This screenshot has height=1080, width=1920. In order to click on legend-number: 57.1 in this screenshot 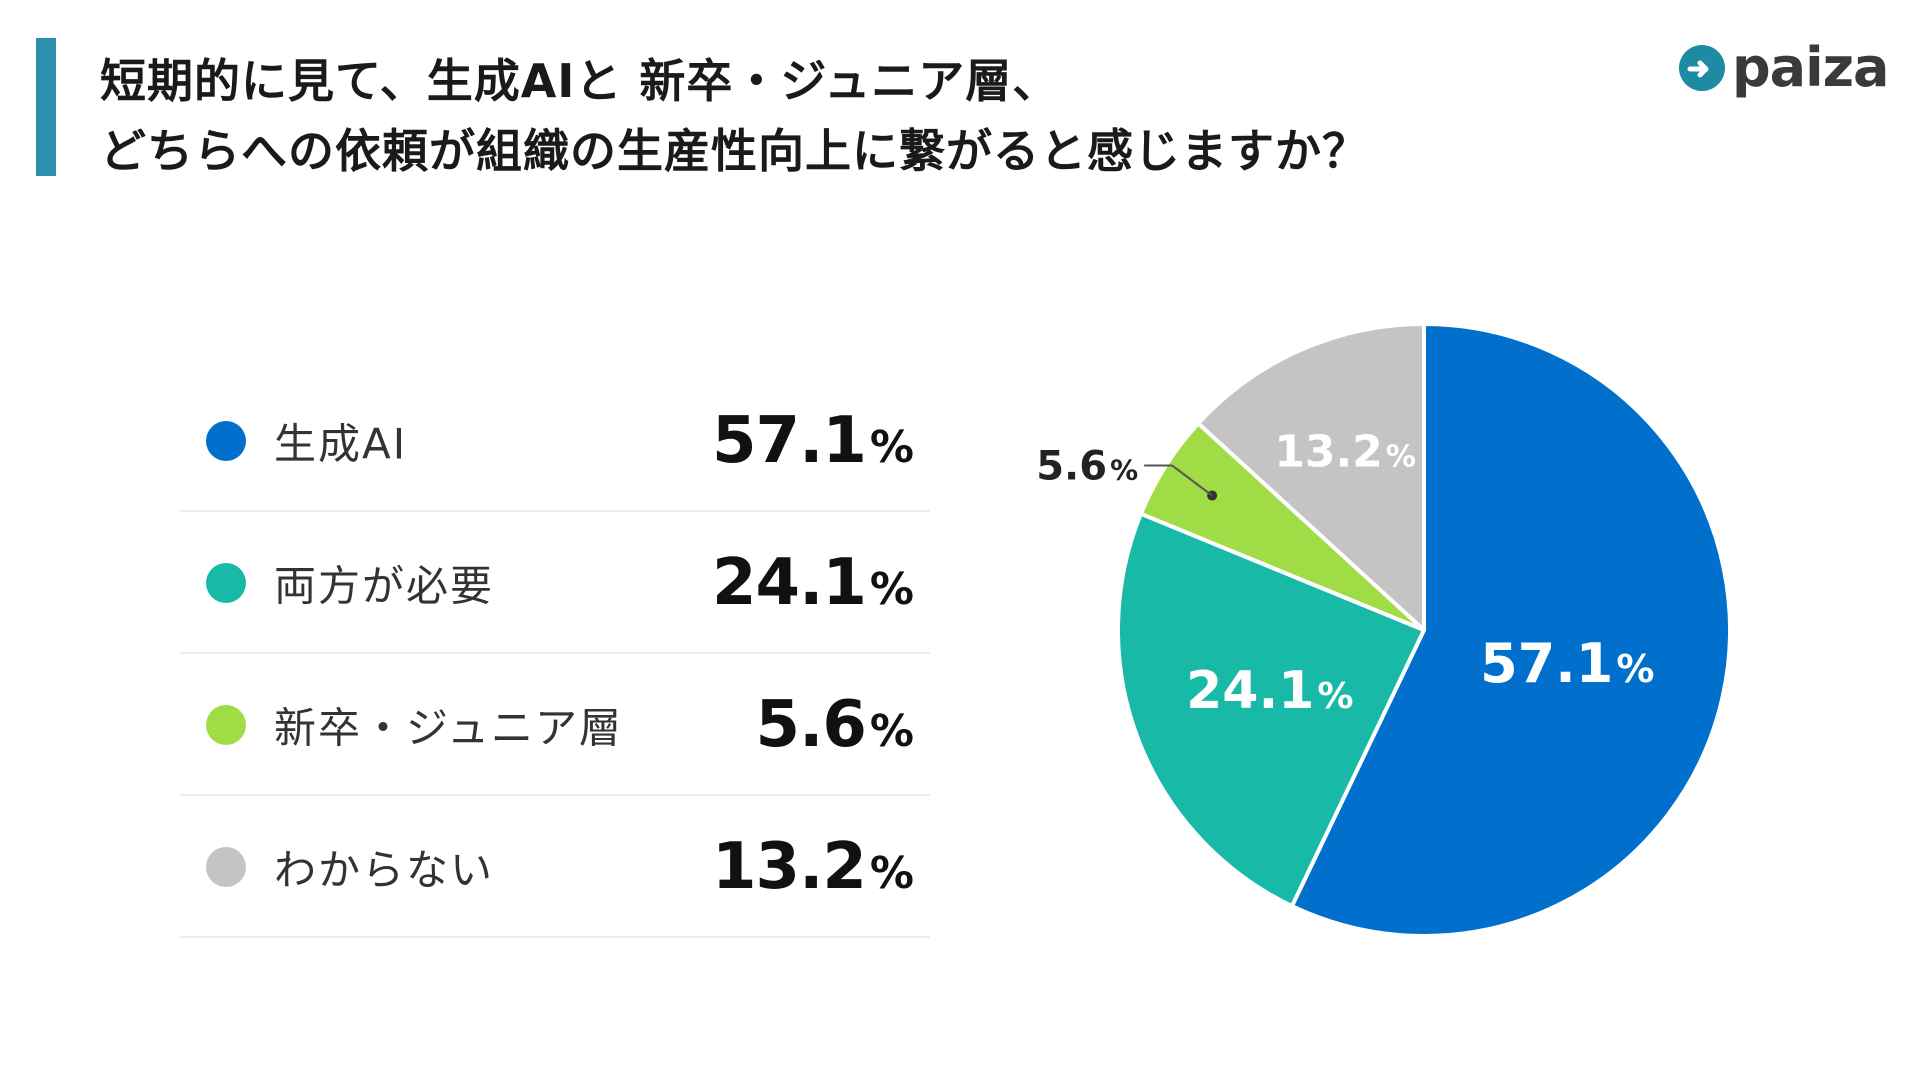, I will do `click(789, 441)`.